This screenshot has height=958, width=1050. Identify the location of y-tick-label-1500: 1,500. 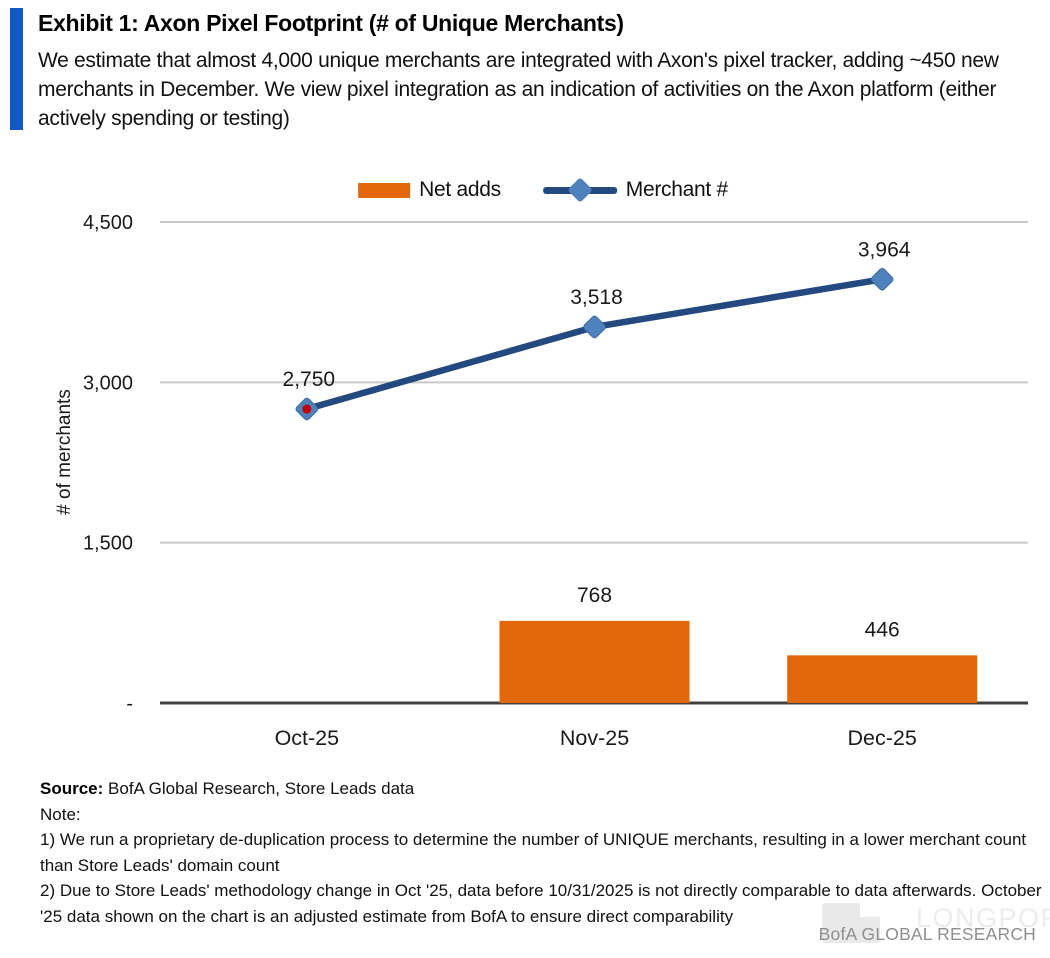
(108, 544).